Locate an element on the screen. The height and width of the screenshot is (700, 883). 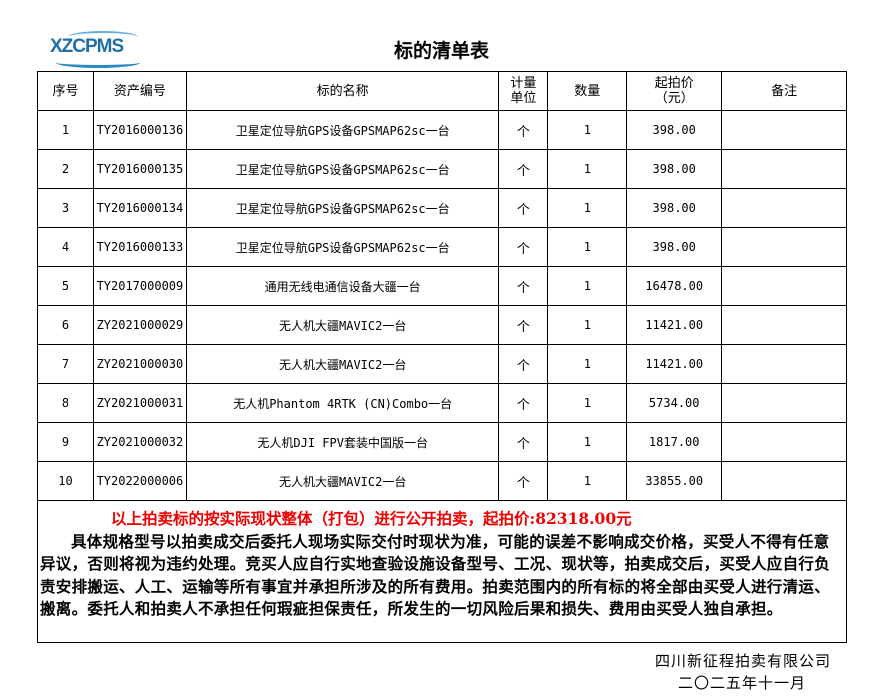
table-cell: TY2016000134 is located at coordinates (139, 208).